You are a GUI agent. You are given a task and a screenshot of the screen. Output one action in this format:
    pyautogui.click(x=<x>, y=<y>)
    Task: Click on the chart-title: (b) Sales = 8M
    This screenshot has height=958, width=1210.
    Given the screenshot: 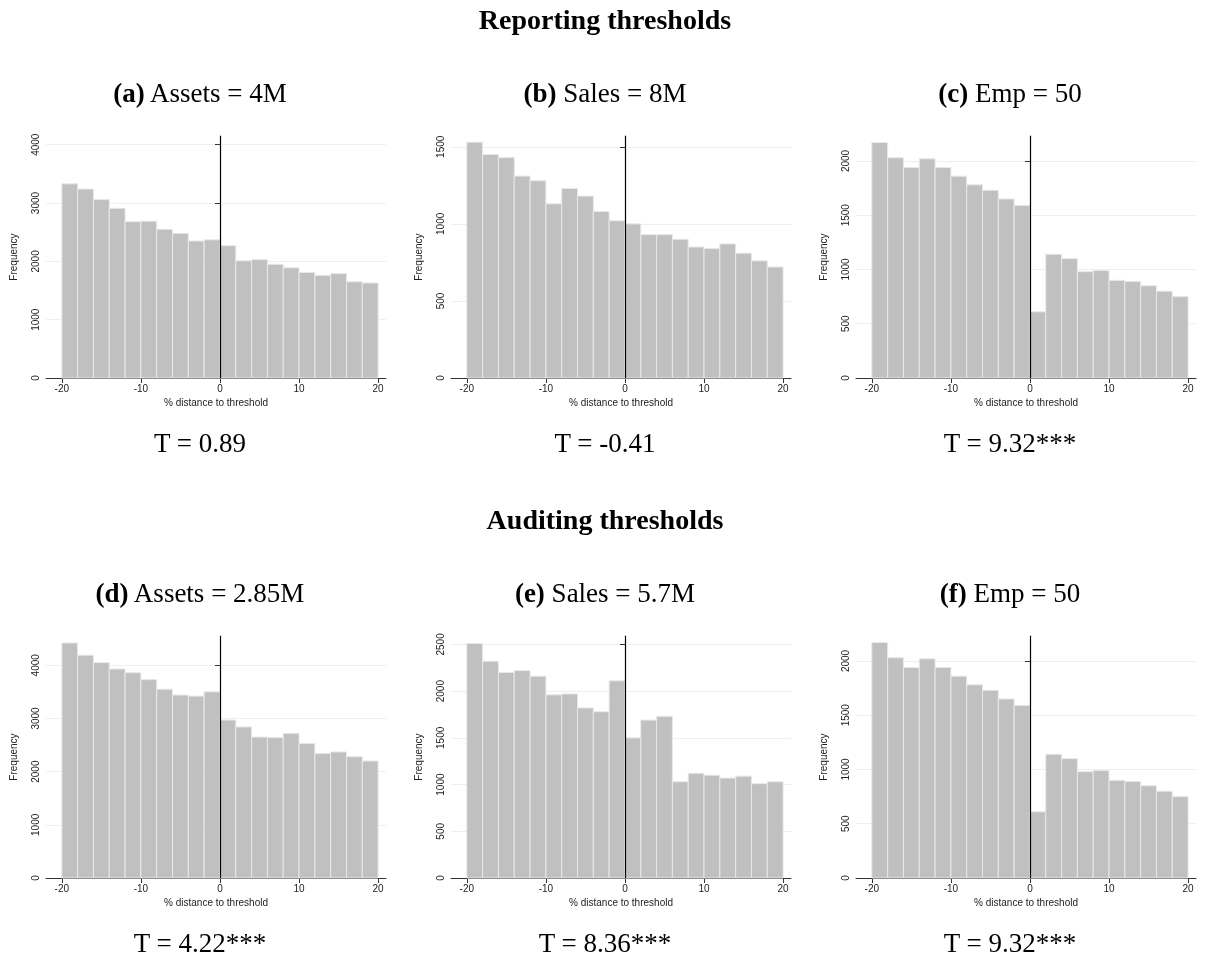 What is the action you would take?
    pyautogui.click(x=605, y=93)
    